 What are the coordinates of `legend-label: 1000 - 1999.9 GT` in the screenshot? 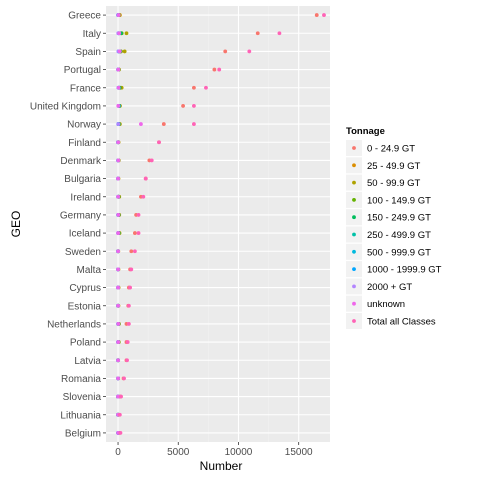 It's located at (404, 270).